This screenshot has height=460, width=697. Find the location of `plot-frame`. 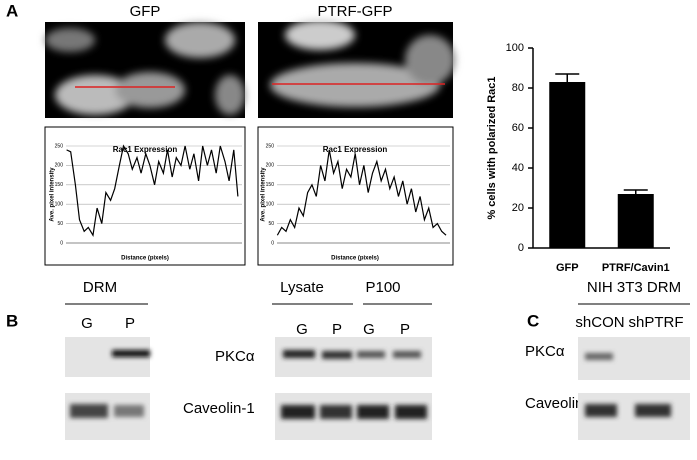

plot-frame is located at coordinates (355, 196).